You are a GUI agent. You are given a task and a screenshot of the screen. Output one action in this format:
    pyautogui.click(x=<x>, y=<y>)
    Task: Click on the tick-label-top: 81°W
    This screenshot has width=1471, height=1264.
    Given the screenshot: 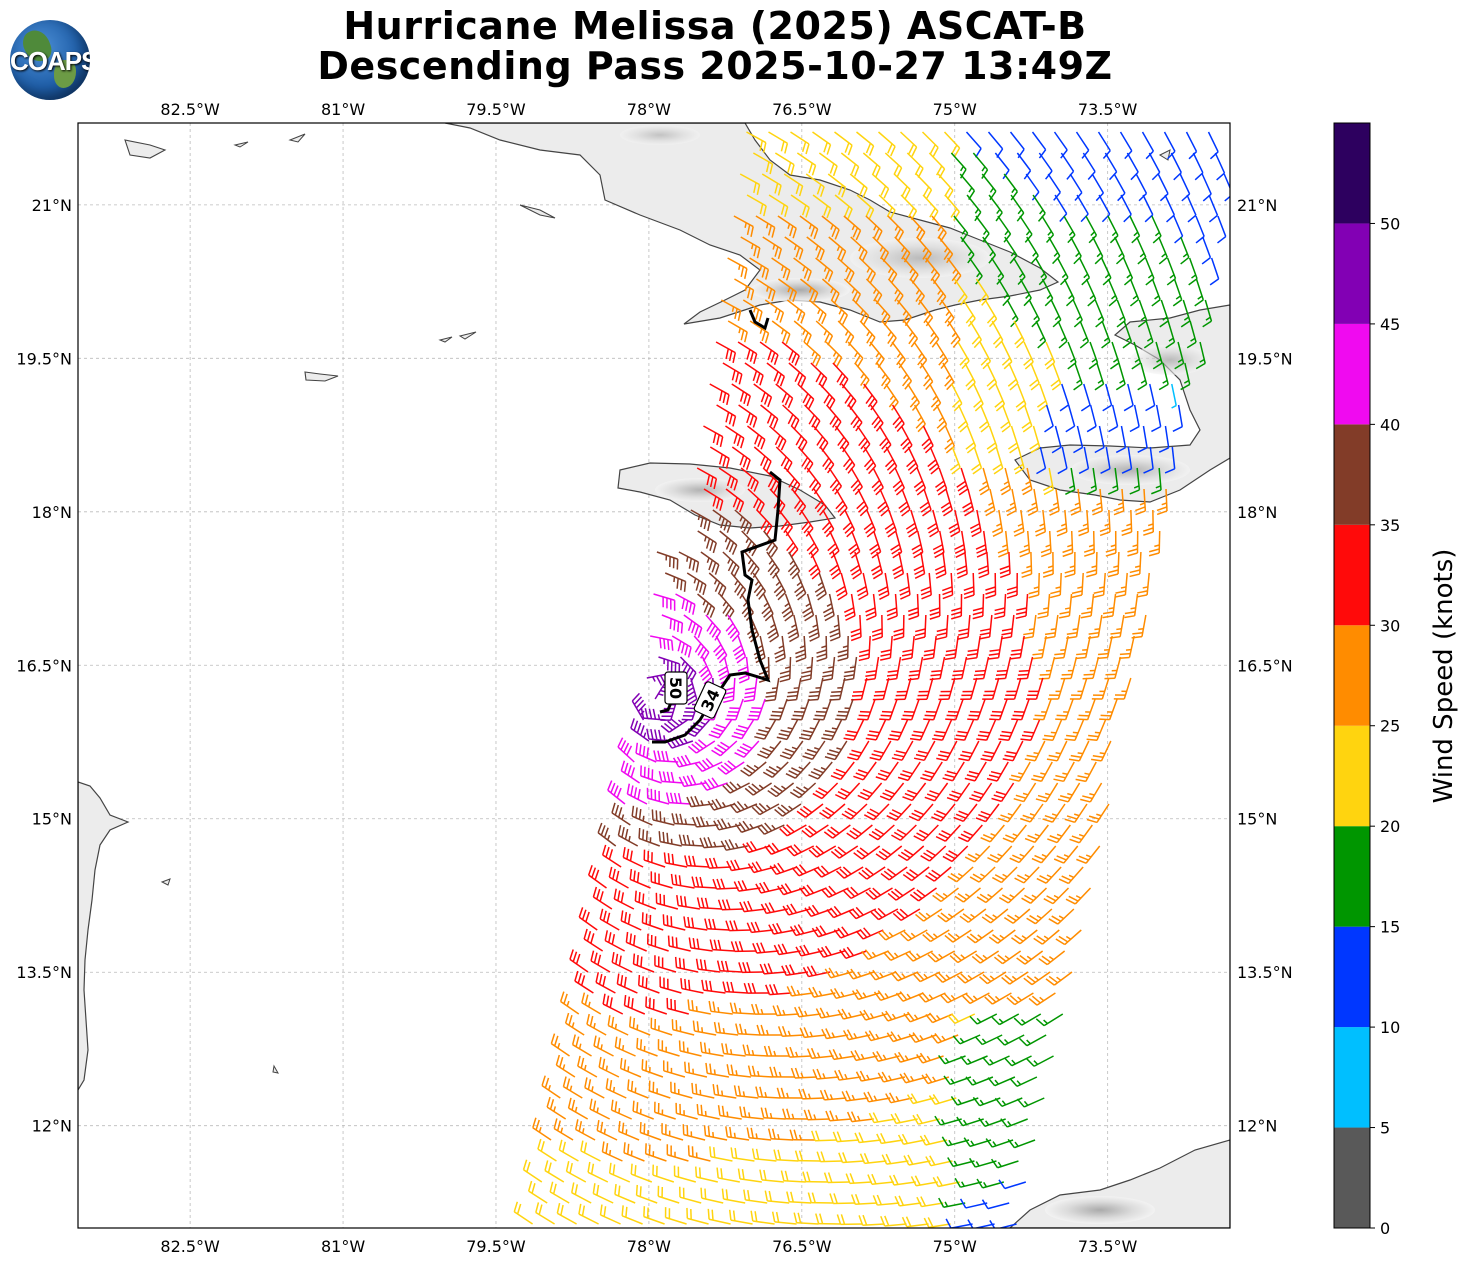 What is the action you would take?
    pyautogui.click(x=343, y=109)
    